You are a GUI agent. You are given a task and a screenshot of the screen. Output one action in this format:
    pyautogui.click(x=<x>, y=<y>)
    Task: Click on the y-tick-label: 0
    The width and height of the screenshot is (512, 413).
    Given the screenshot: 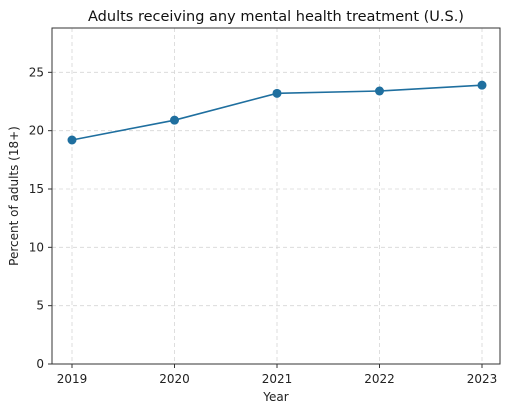 What is the action you would take?
    pyautogui.click(x=40, y=364)
    